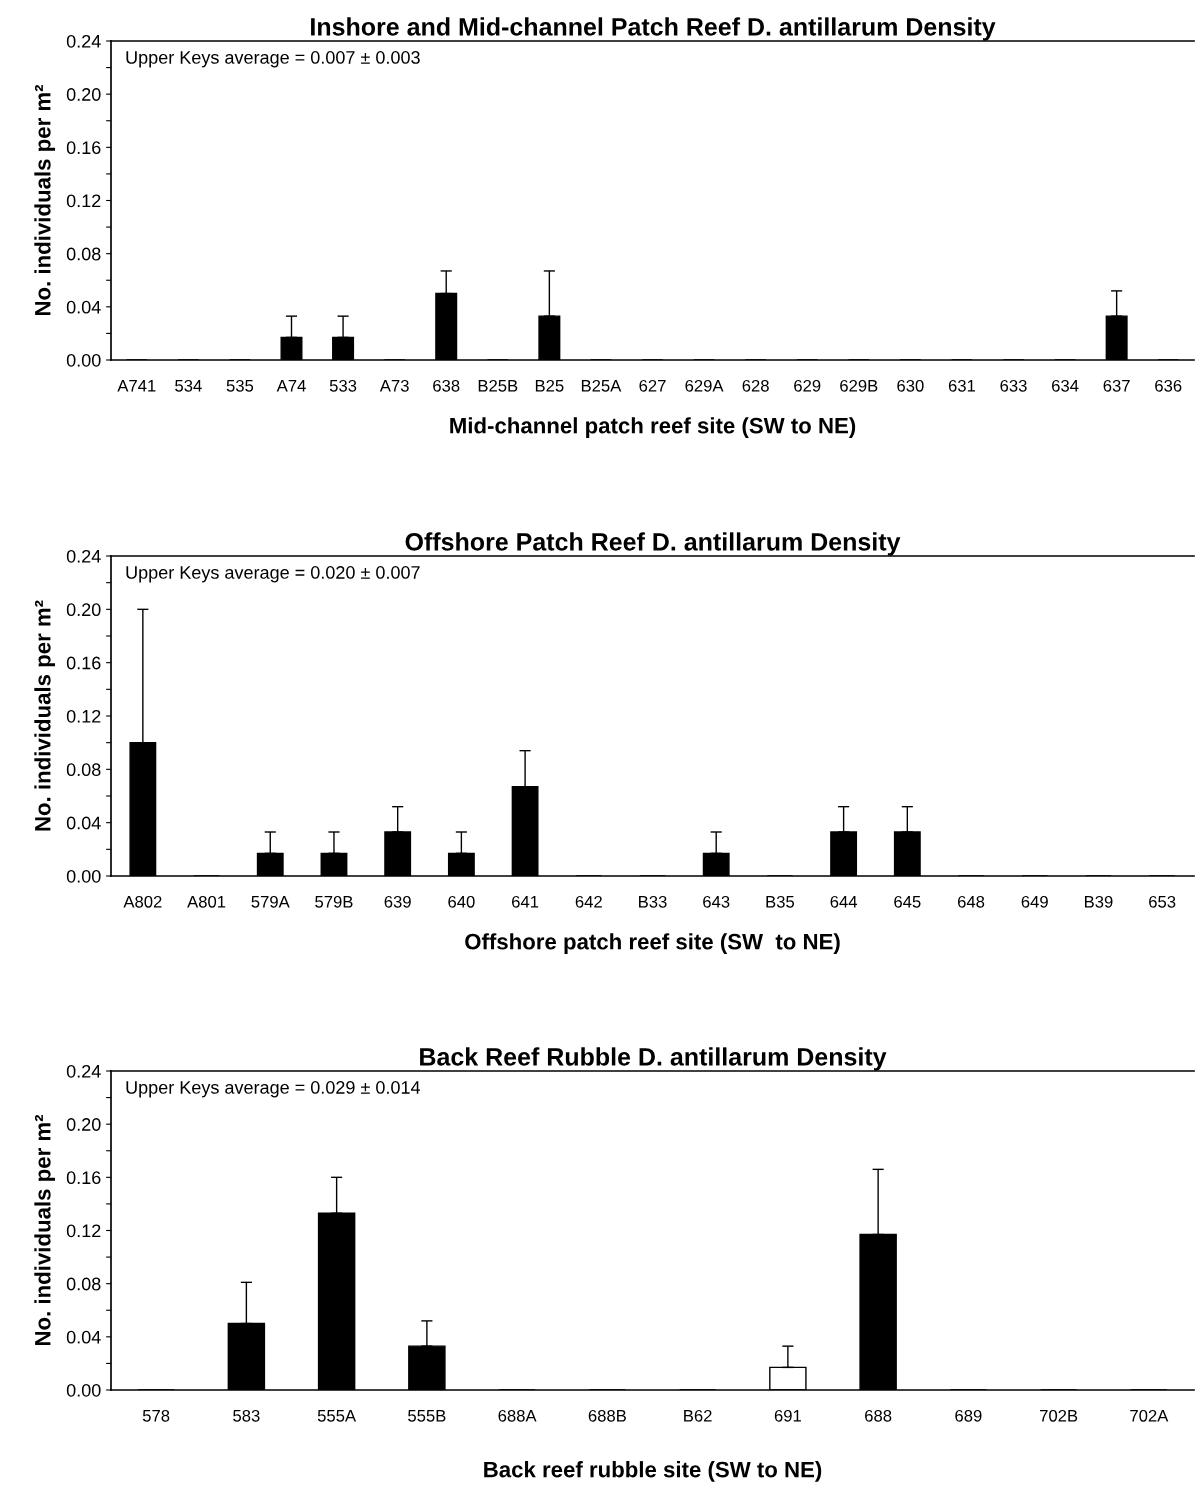 The height and width of the screenshot is (1486, 1196). Describe the element at coordinates (188, 385) in the screenshot. I see `x-tick-label: 534` at that location.